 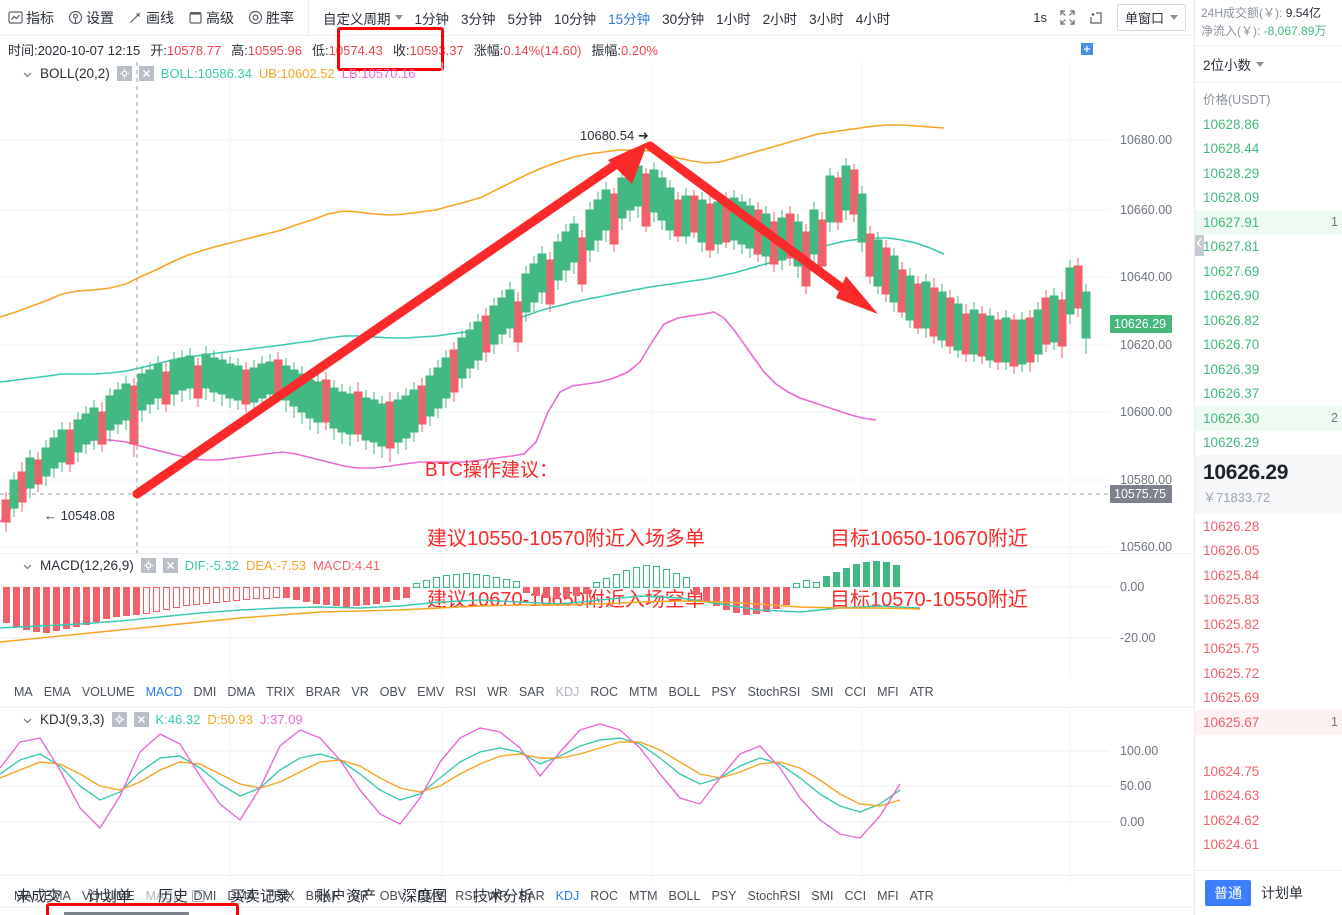 What do you see at coordinates (23, 692) in the screenshot?
I see `indicator-tab-ma: MA` at bounding box center [23, 692].